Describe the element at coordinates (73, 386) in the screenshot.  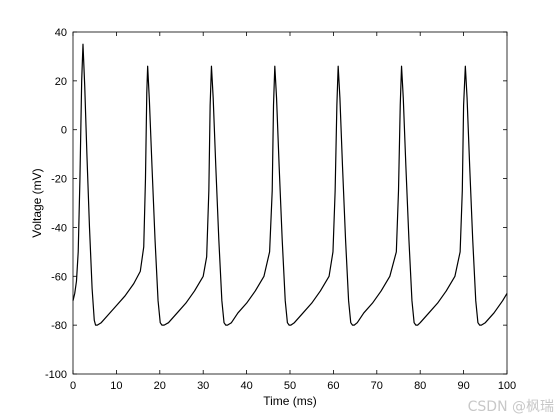
I see `x-tick-label: 0` at that location.